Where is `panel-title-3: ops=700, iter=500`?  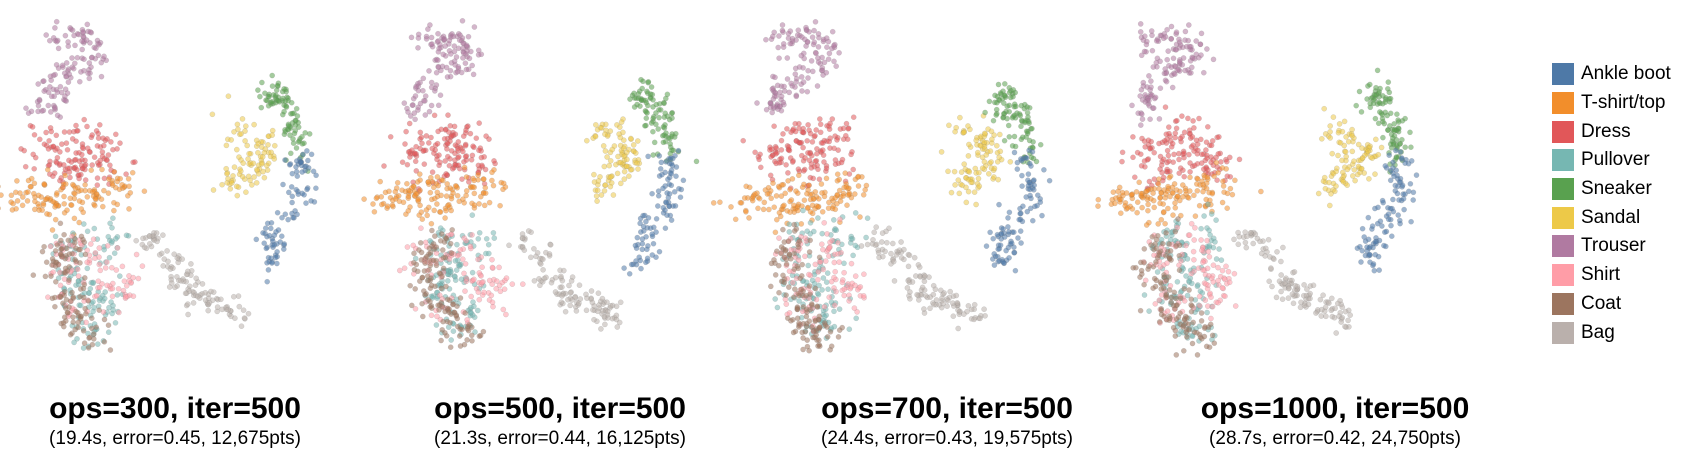 panel-title-3: ops=700, iter=500 is located at coordinates (947, 408).